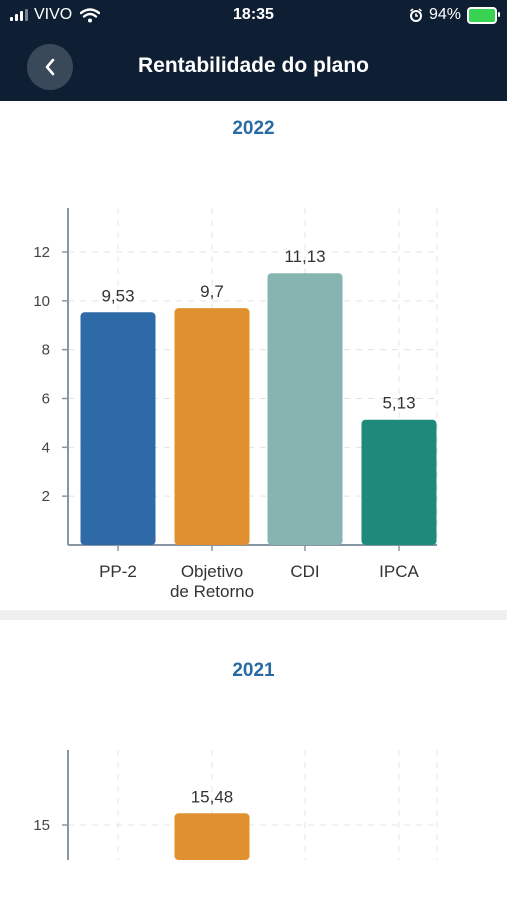  I want to click on back-button, so click(50, 67).